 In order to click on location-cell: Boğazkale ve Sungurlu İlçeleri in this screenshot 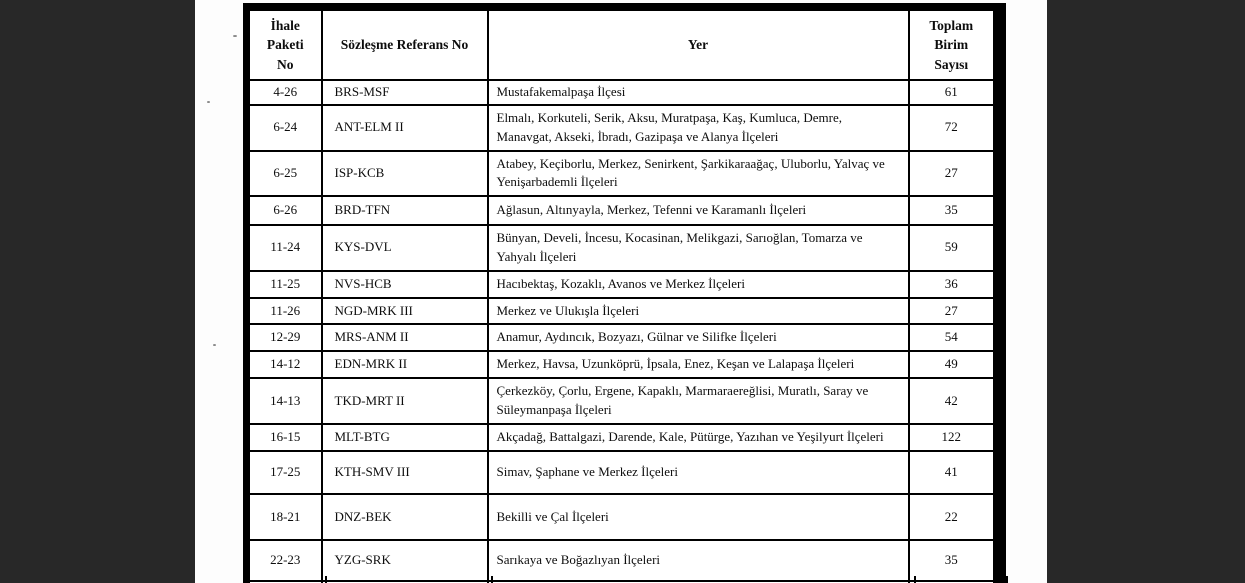, I will do `click(698, 581)`.